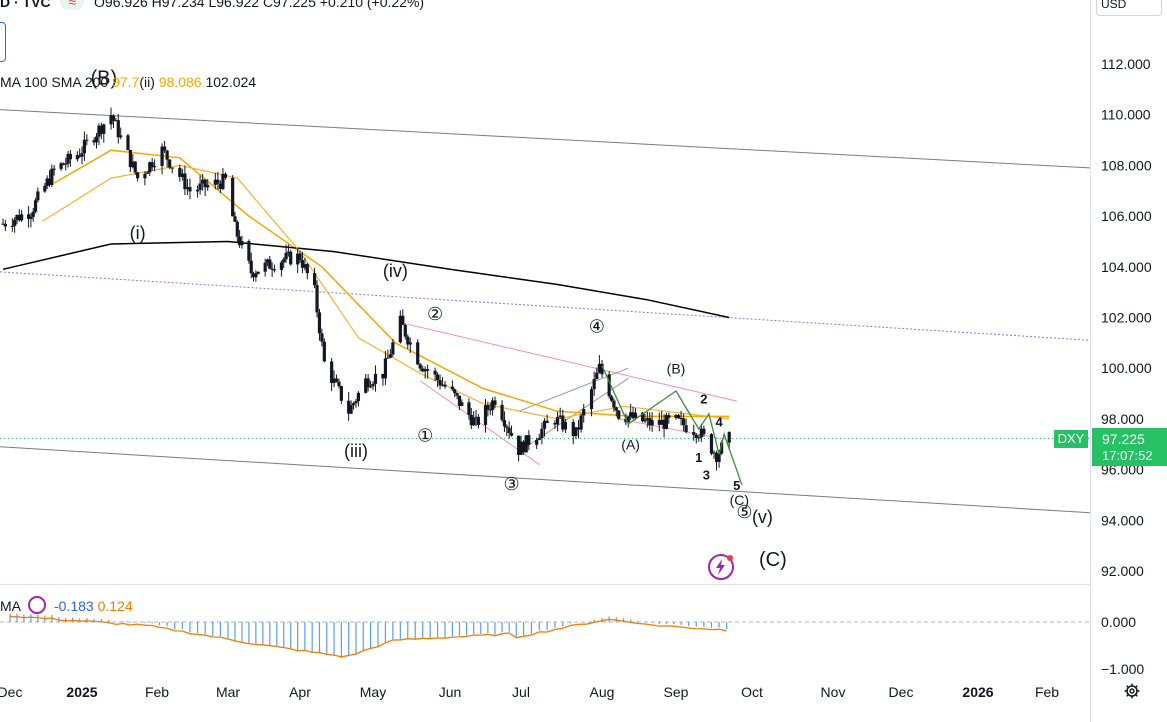  I want to click on y-tick-label: 102.000, so click(1126, 318).